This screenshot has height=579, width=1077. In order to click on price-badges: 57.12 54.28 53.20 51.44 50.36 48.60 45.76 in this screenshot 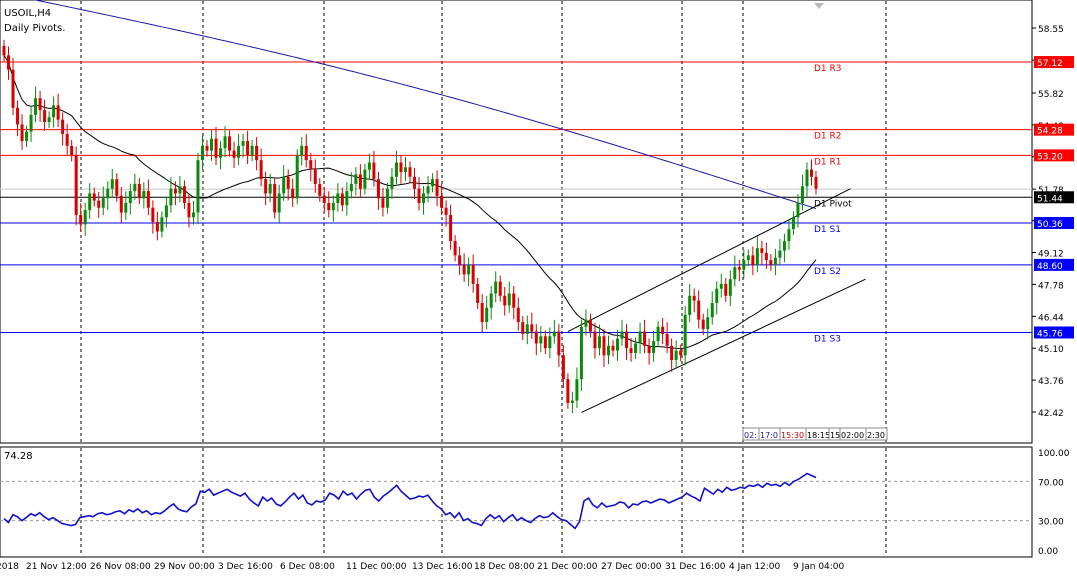, I will do `click(1054, 197)`.